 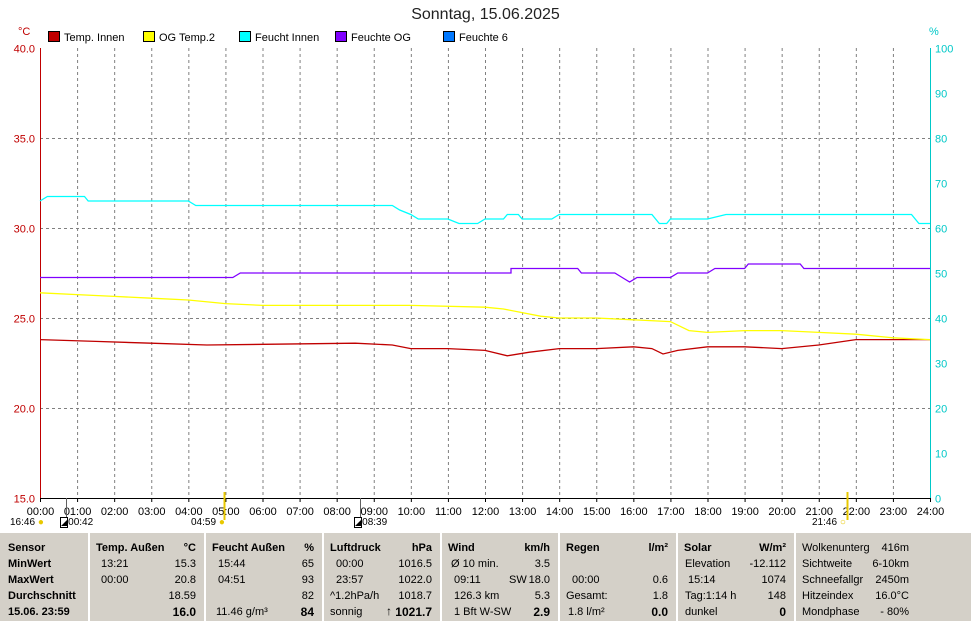 I want to click on wind-run: 126.3 km, so click(x=477, y=596).